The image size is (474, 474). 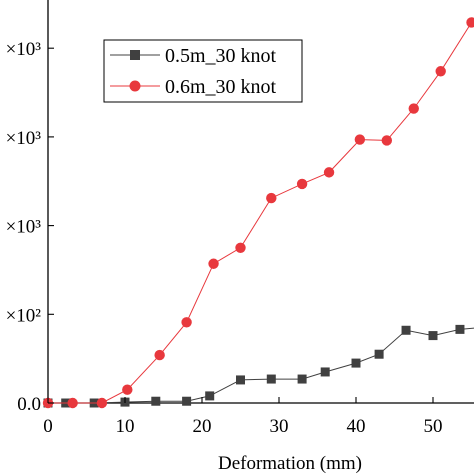 I want to click on y-axis-ticks: 0.0×10²×10³×10³×10³×10³, so click(x=30, y=227).